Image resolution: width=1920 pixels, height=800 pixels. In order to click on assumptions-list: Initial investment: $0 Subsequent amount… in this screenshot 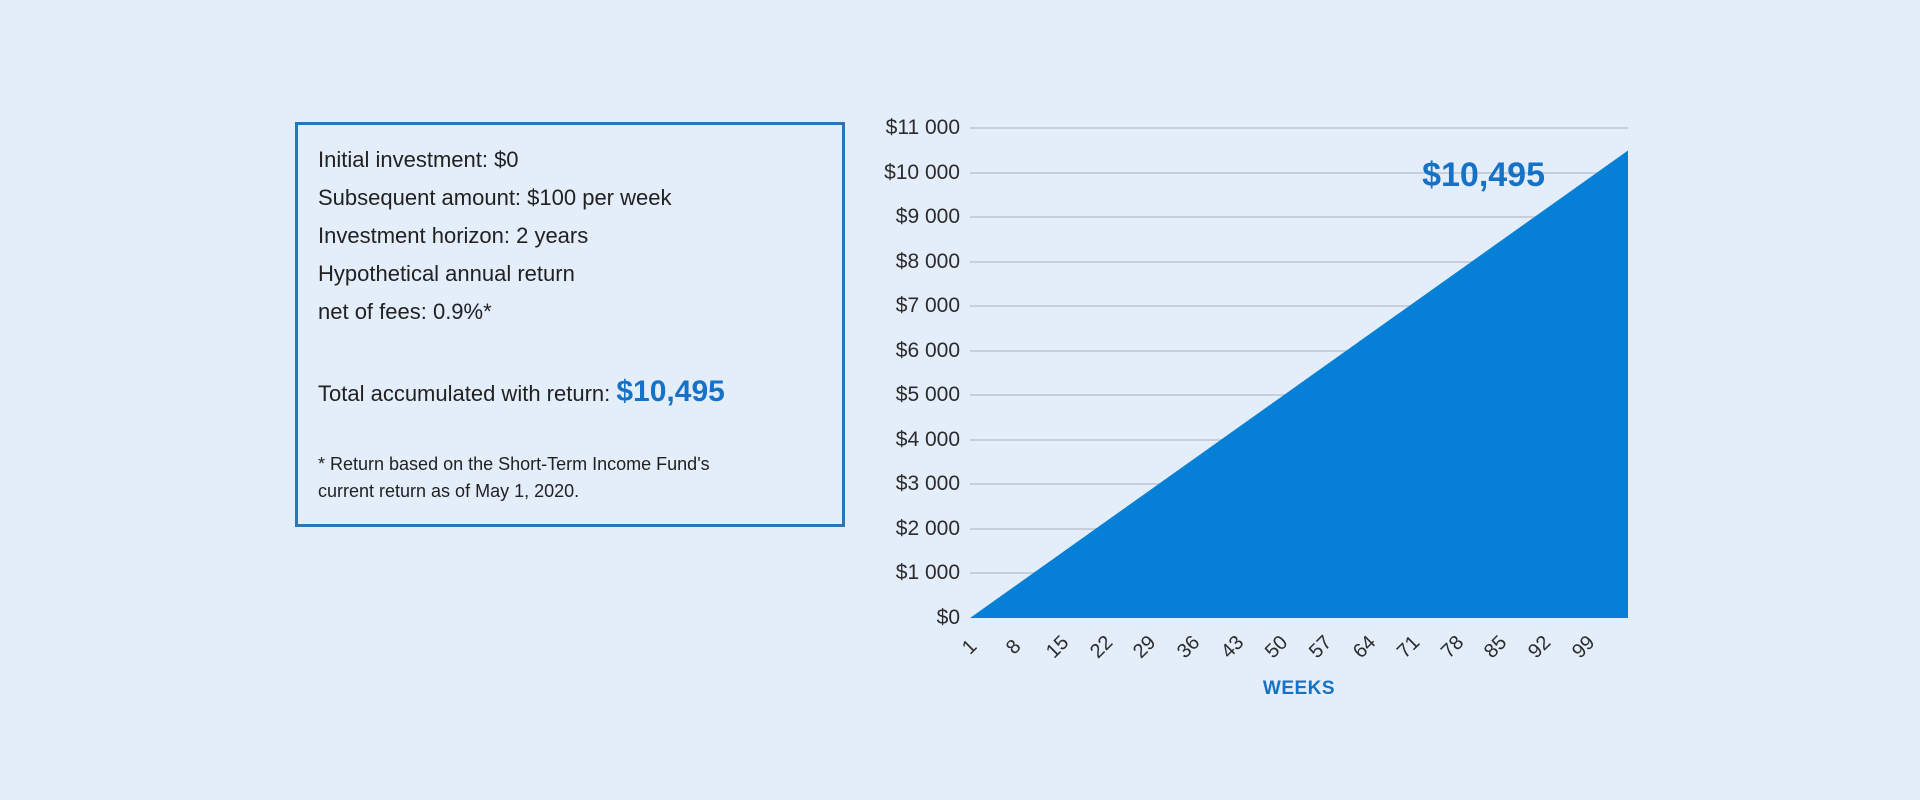, I will do `click(570, 236)`.